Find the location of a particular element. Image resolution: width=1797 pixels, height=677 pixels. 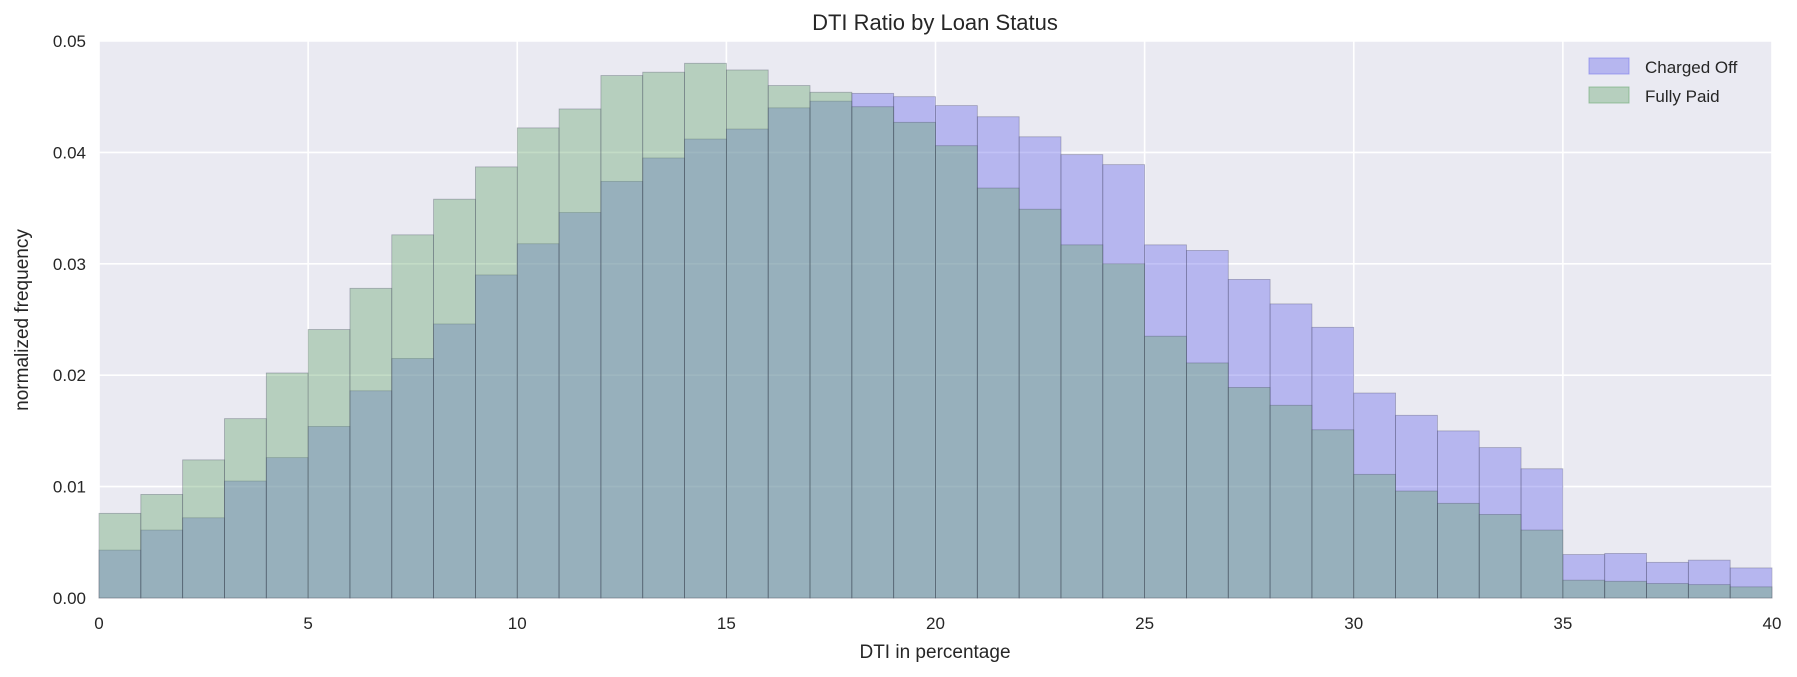

y-axis-label: normalized frequency is located at coordinates (22, 320).